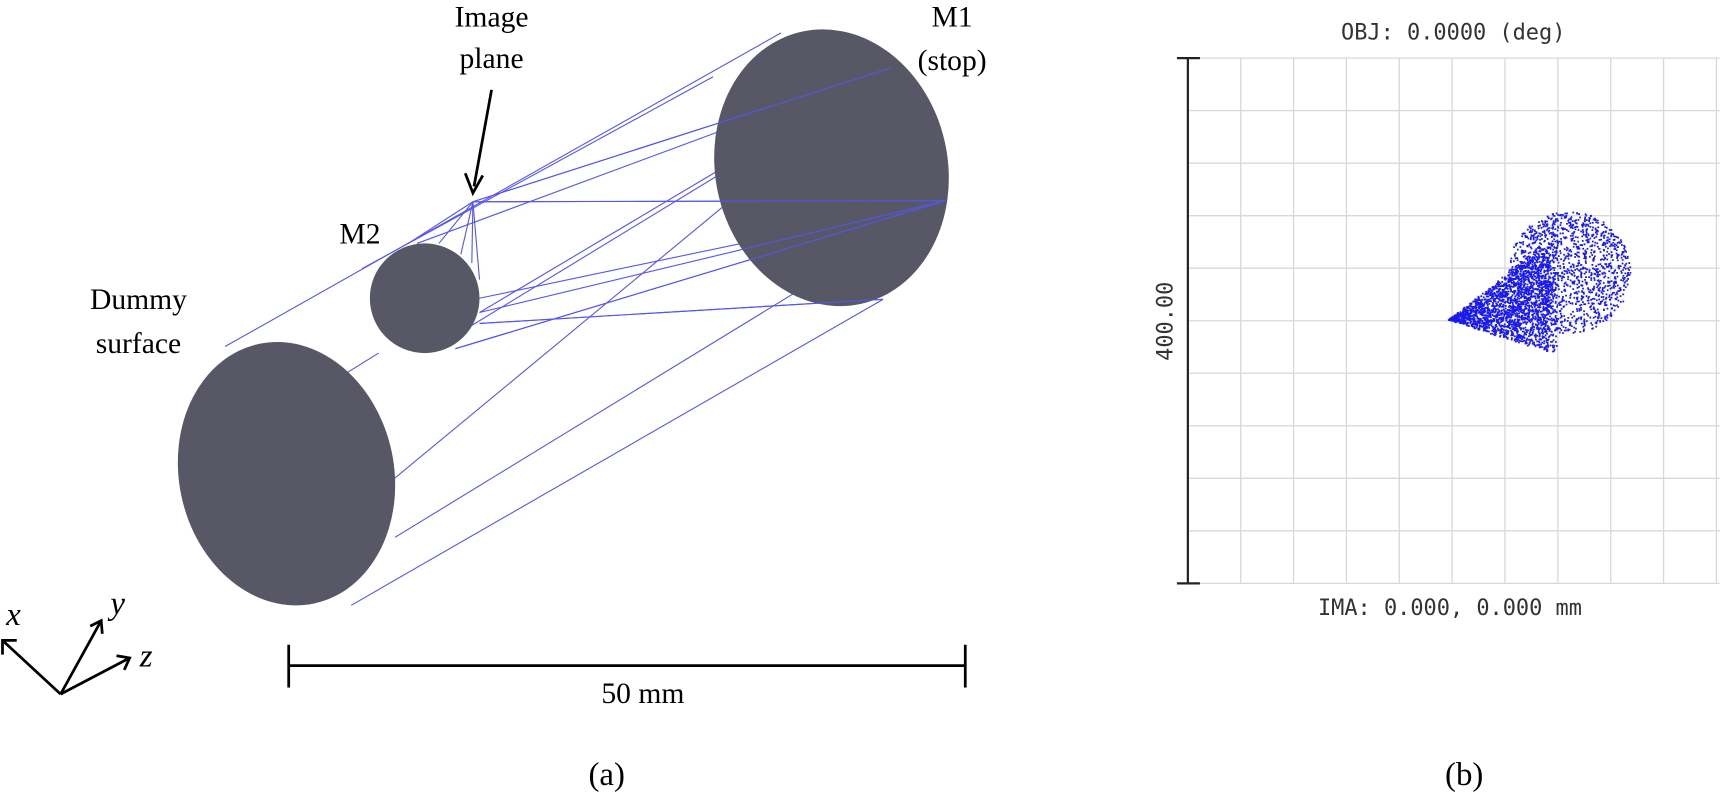 The image size is (1720, 795). Describe the element at coordinates (13, 615) in the screenshot. I see `axis-label: x` at that location.